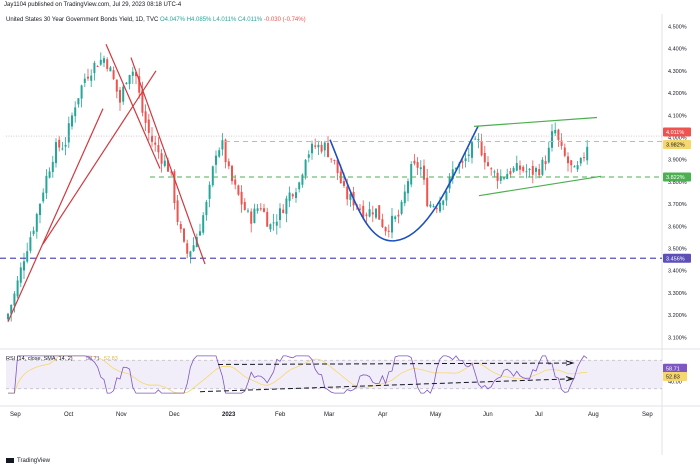 This screenshot has height=469, width=700. I want to click on downtrend-line, so click(168, 161).